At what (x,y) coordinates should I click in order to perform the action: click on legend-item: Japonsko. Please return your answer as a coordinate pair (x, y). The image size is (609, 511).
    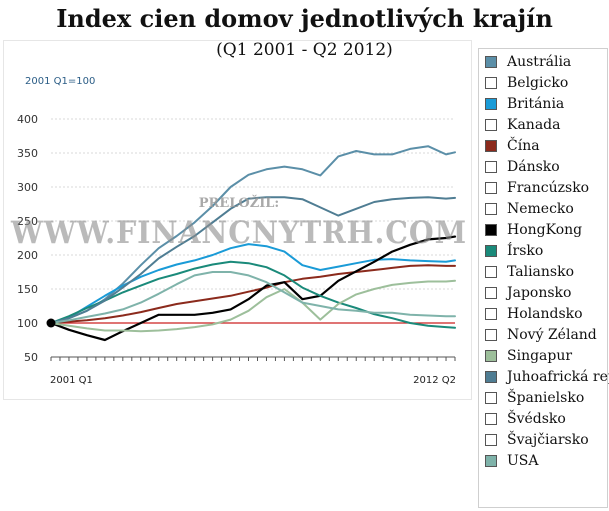
    Looking at the image, I should click on (528, 293).